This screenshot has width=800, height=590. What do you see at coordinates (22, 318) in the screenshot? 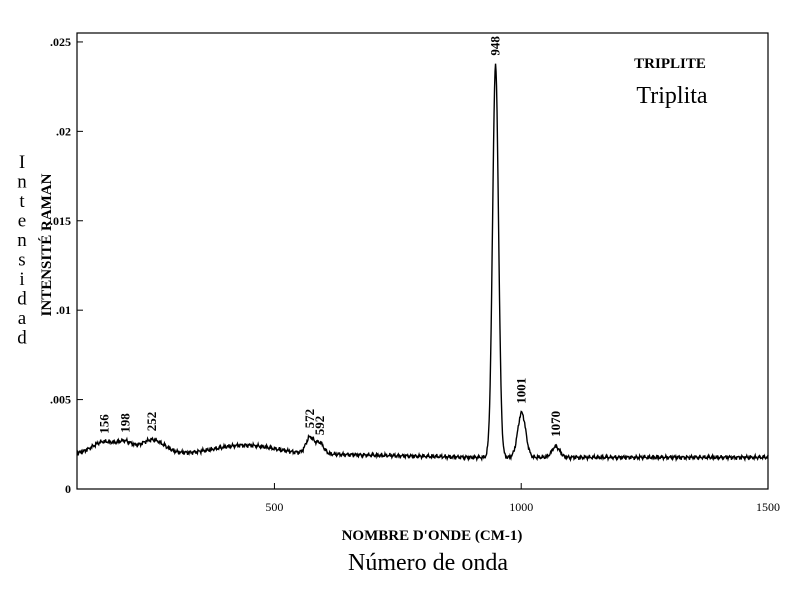
I see `y-label-letter: a` at bounding box center [22, 318].